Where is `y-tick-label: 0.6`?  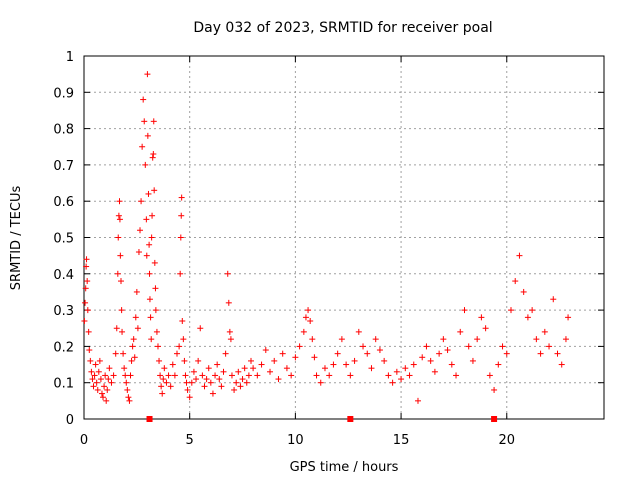
y-tick-label: 0.6 is located at coordinates (63, 202).